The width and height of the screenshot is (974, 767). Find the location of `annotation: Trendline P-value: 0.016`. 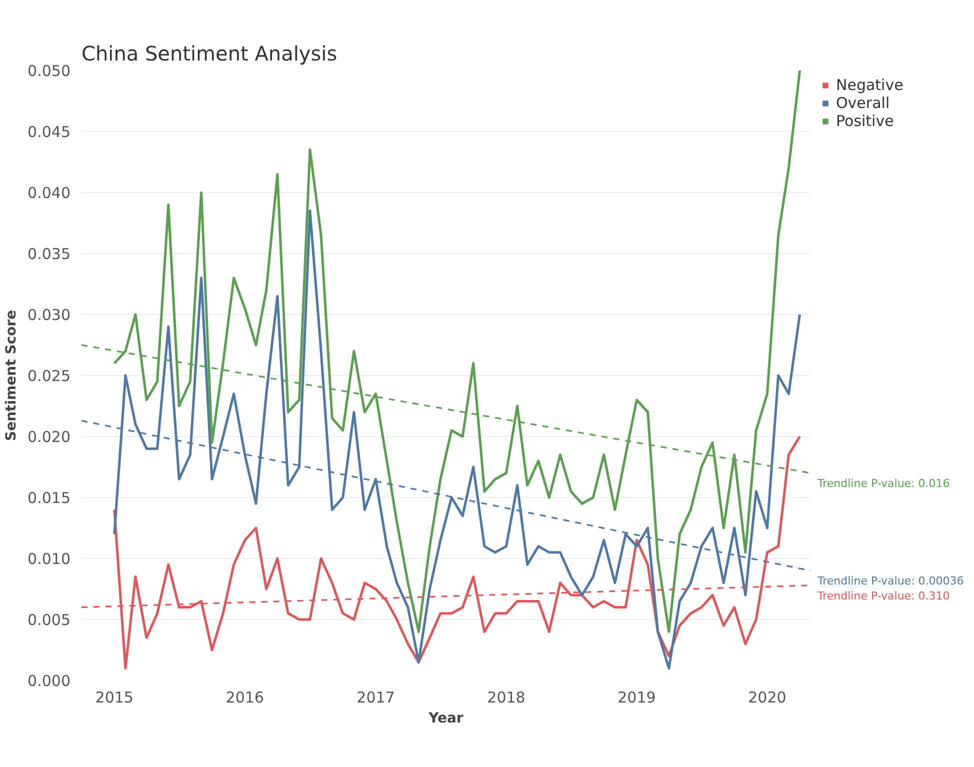

annotation: Trendline P-value: 0.016 is located at coordinates (883, 483).